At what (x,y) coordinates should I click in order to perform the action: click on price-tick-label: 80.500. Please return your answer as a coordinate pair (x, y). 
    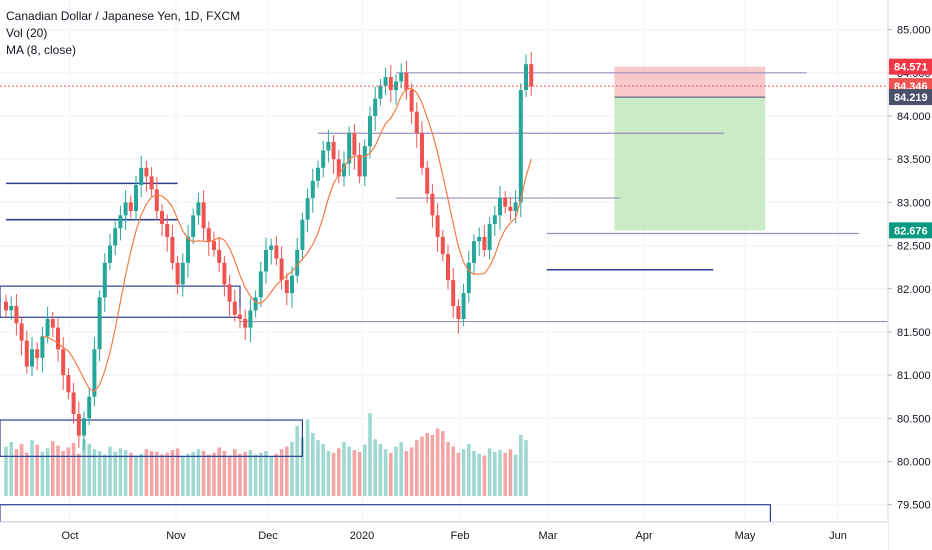
    Looking at the image, I should click on (914, 419).